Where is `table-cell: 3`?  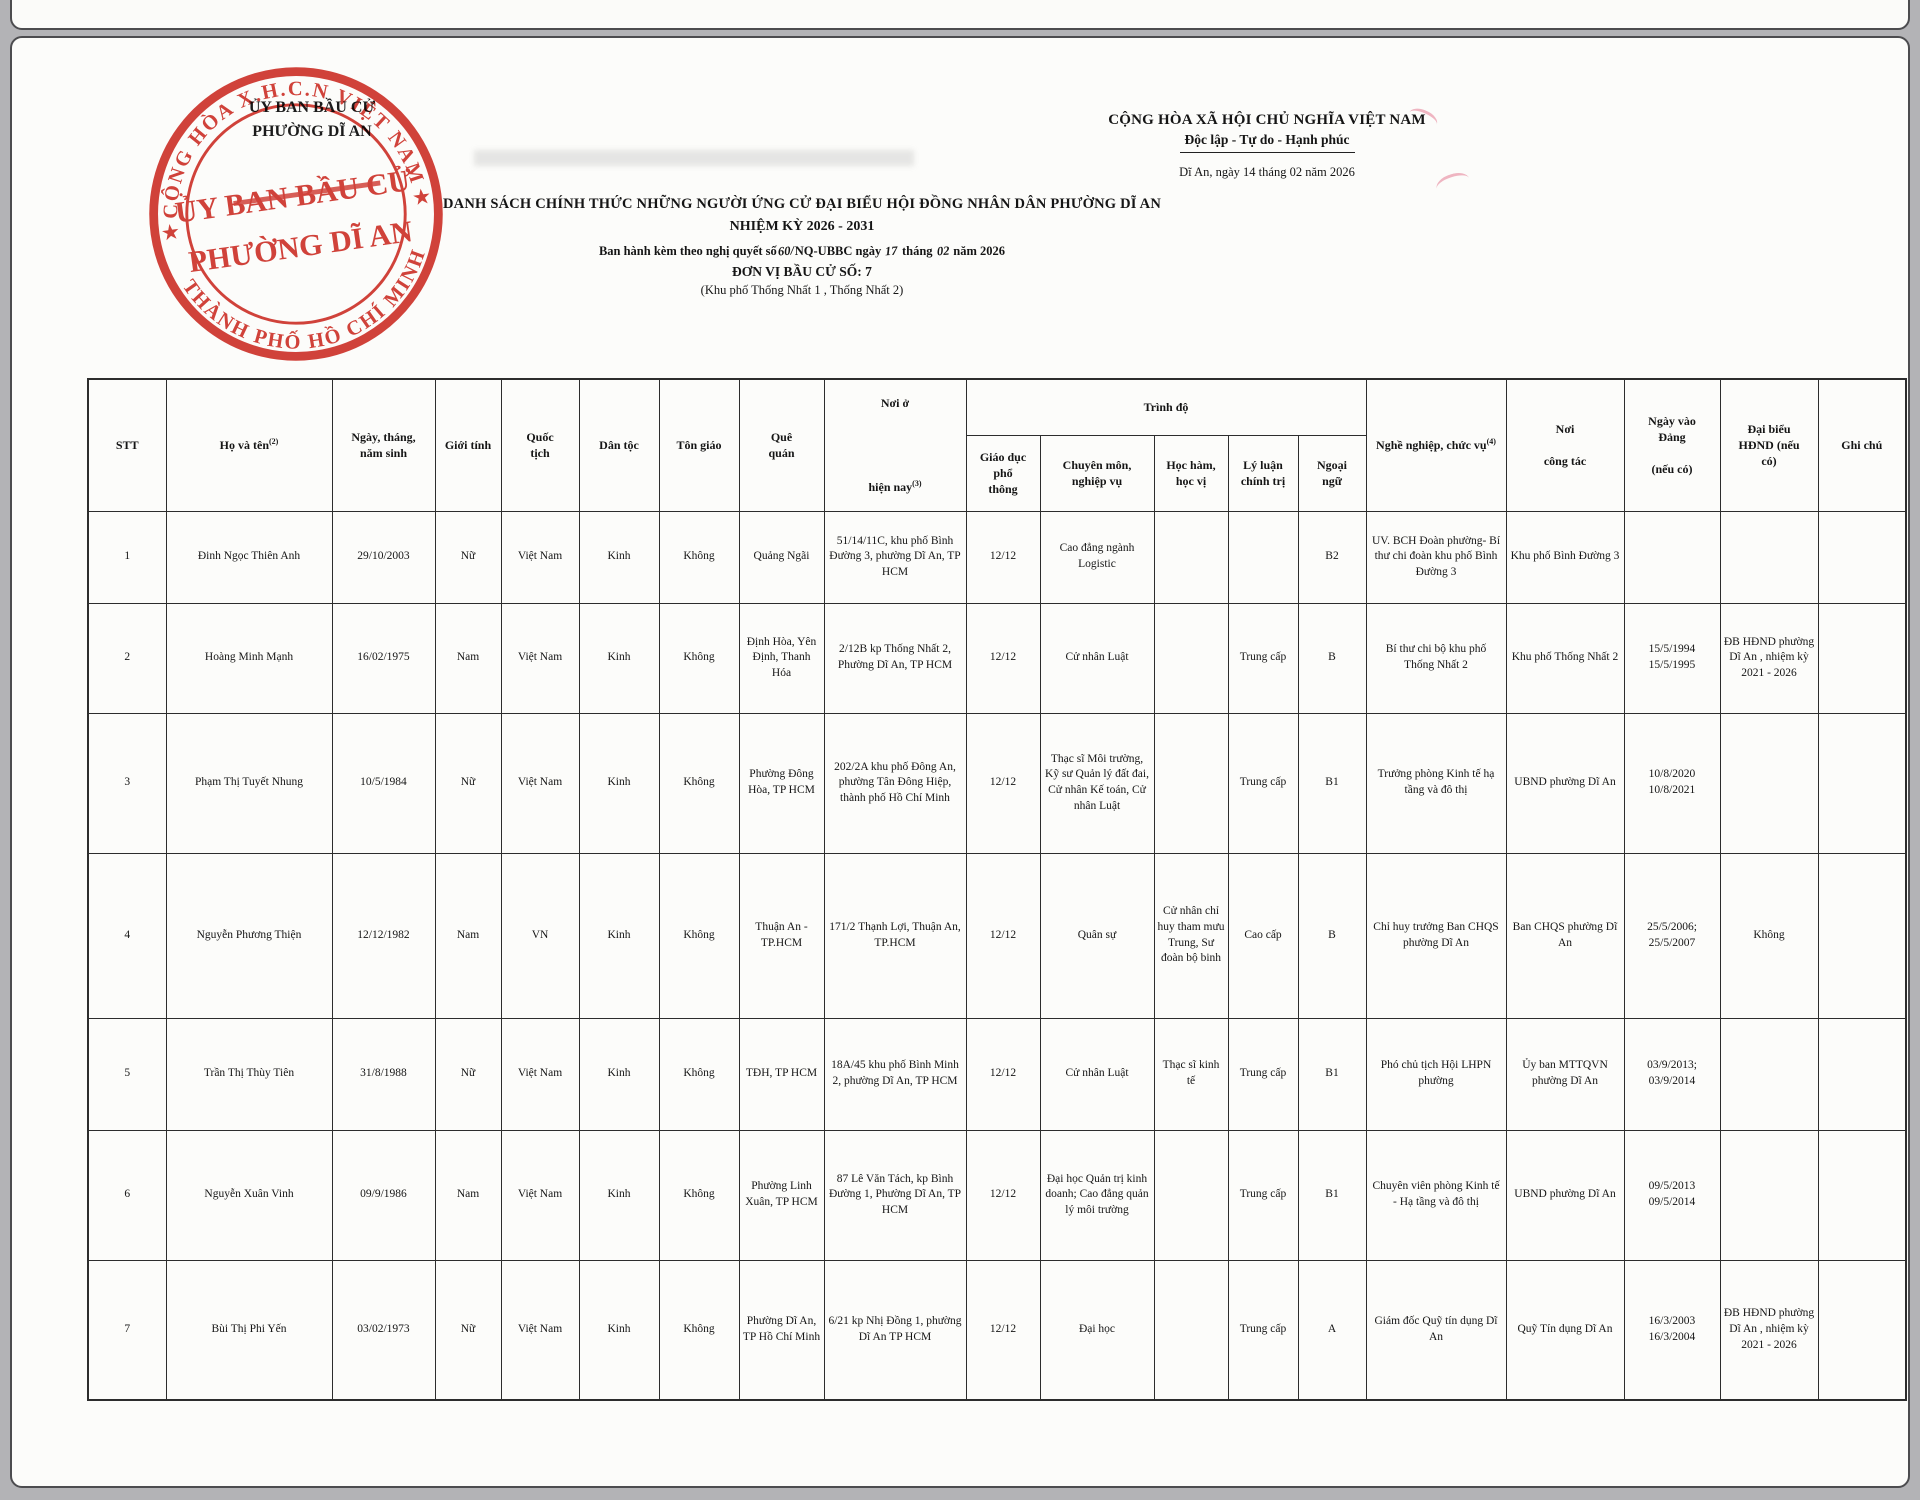 table-cell: 3 is located at coordinates (127, 783).